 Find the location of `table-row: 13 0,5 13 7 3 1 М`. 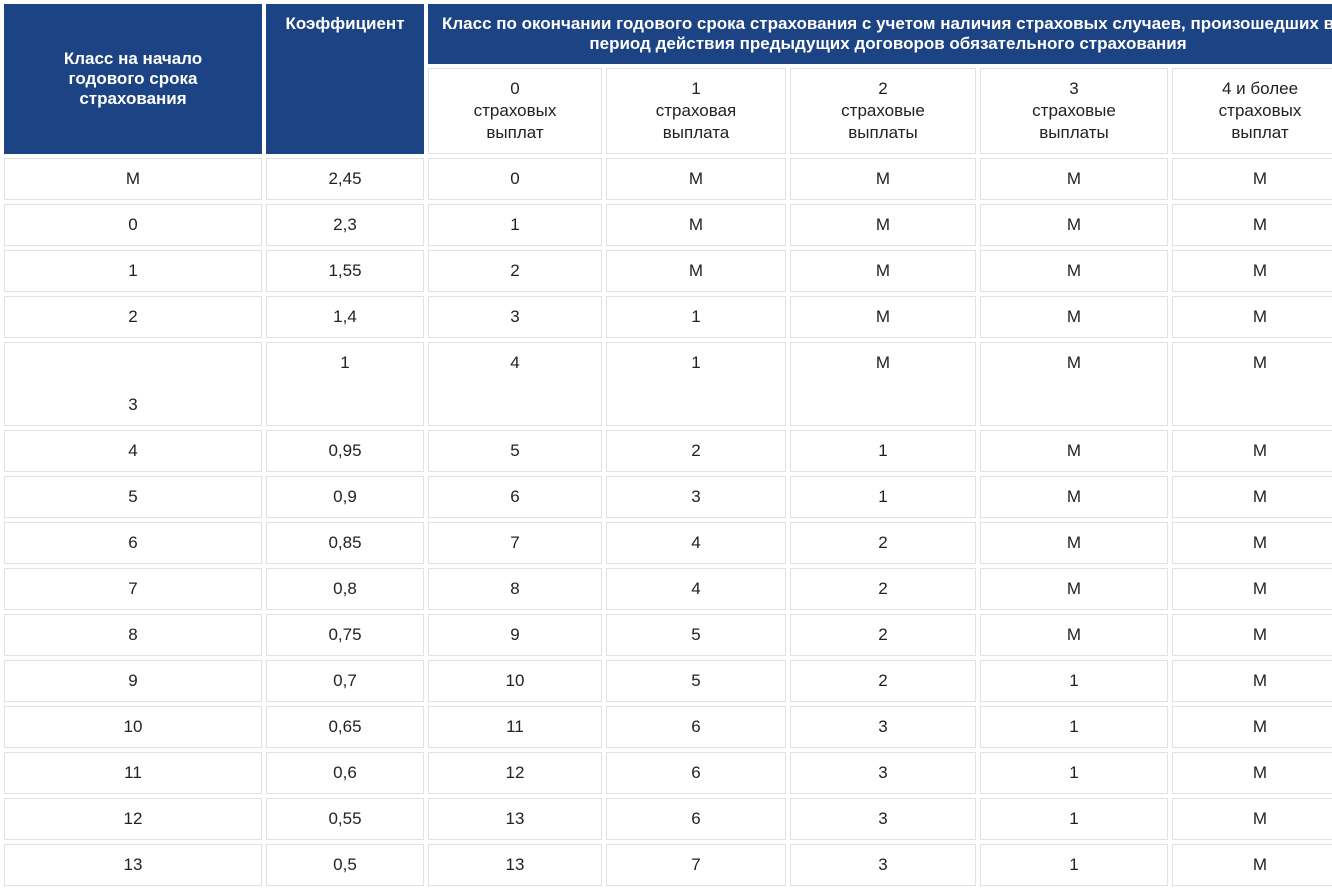

table-row: 13 0,5 13 7 3 1 М is located at coordinates (668, 865).